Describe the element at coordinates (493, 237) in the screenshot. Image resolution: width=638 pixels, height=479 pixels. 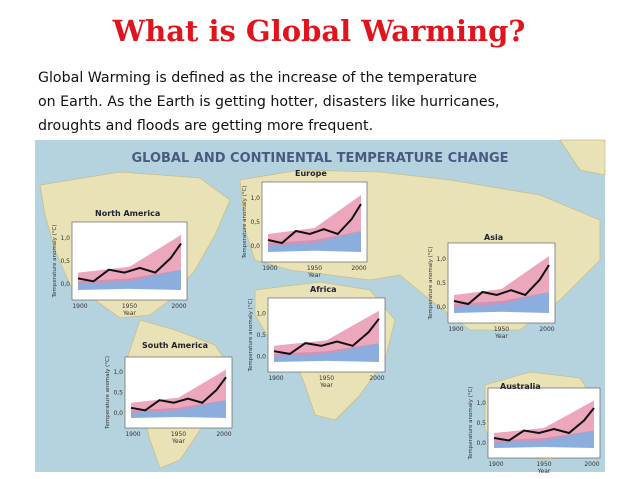
I see `region-label: Asia` at that location.